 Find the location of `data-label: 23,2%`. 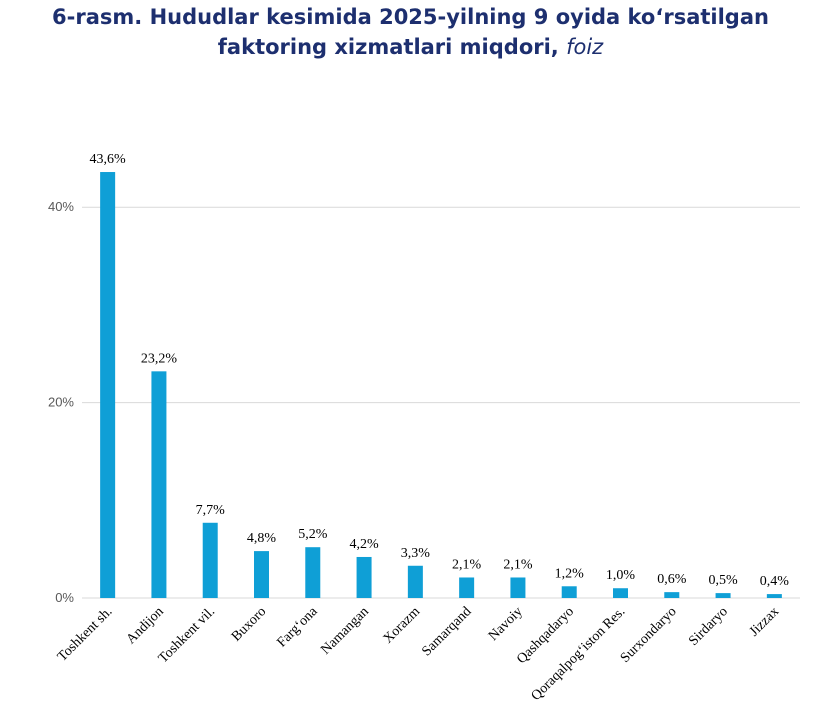

data-label: 23,2% is located at coordinates (159, 358).